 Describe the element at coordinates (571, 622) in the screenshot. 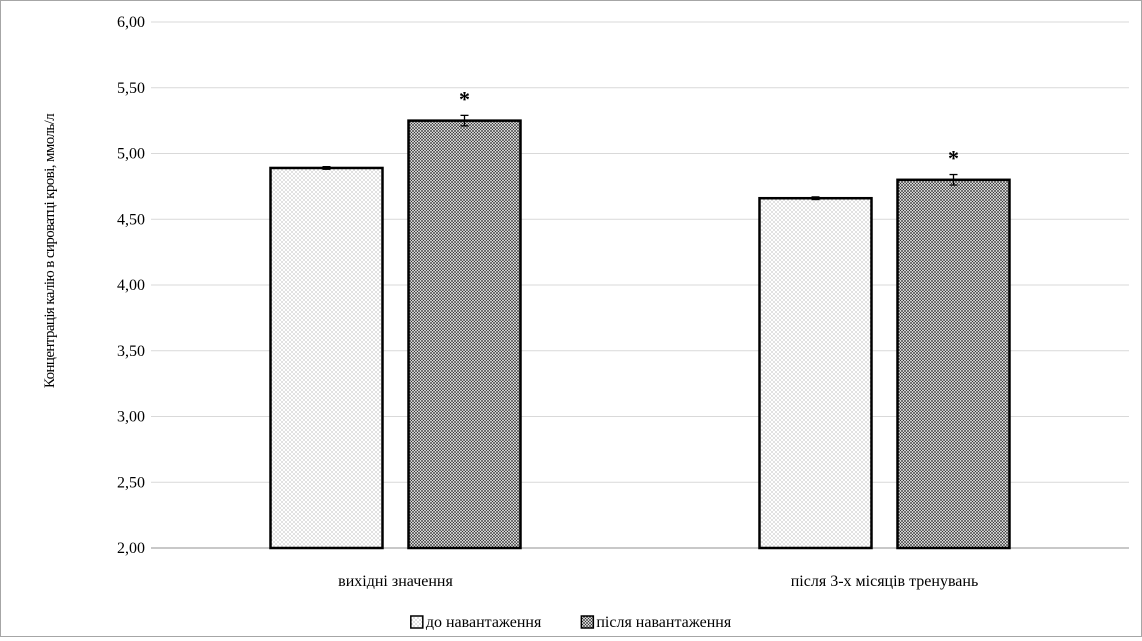

I see `legend: до навантаження після навантаження` at that location.